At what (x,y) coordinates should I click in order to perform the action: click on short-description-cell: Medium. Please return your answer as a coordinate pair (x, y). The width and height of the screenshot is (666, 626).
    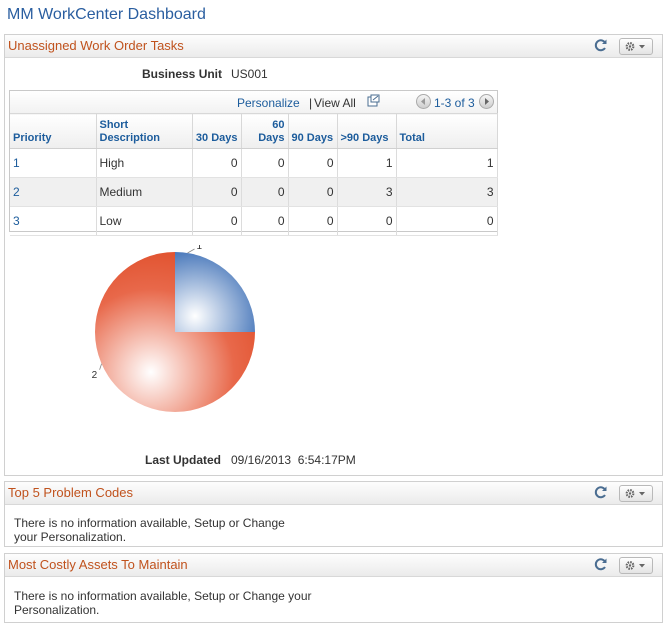
    Looking at the image, I should click on (144, 192).